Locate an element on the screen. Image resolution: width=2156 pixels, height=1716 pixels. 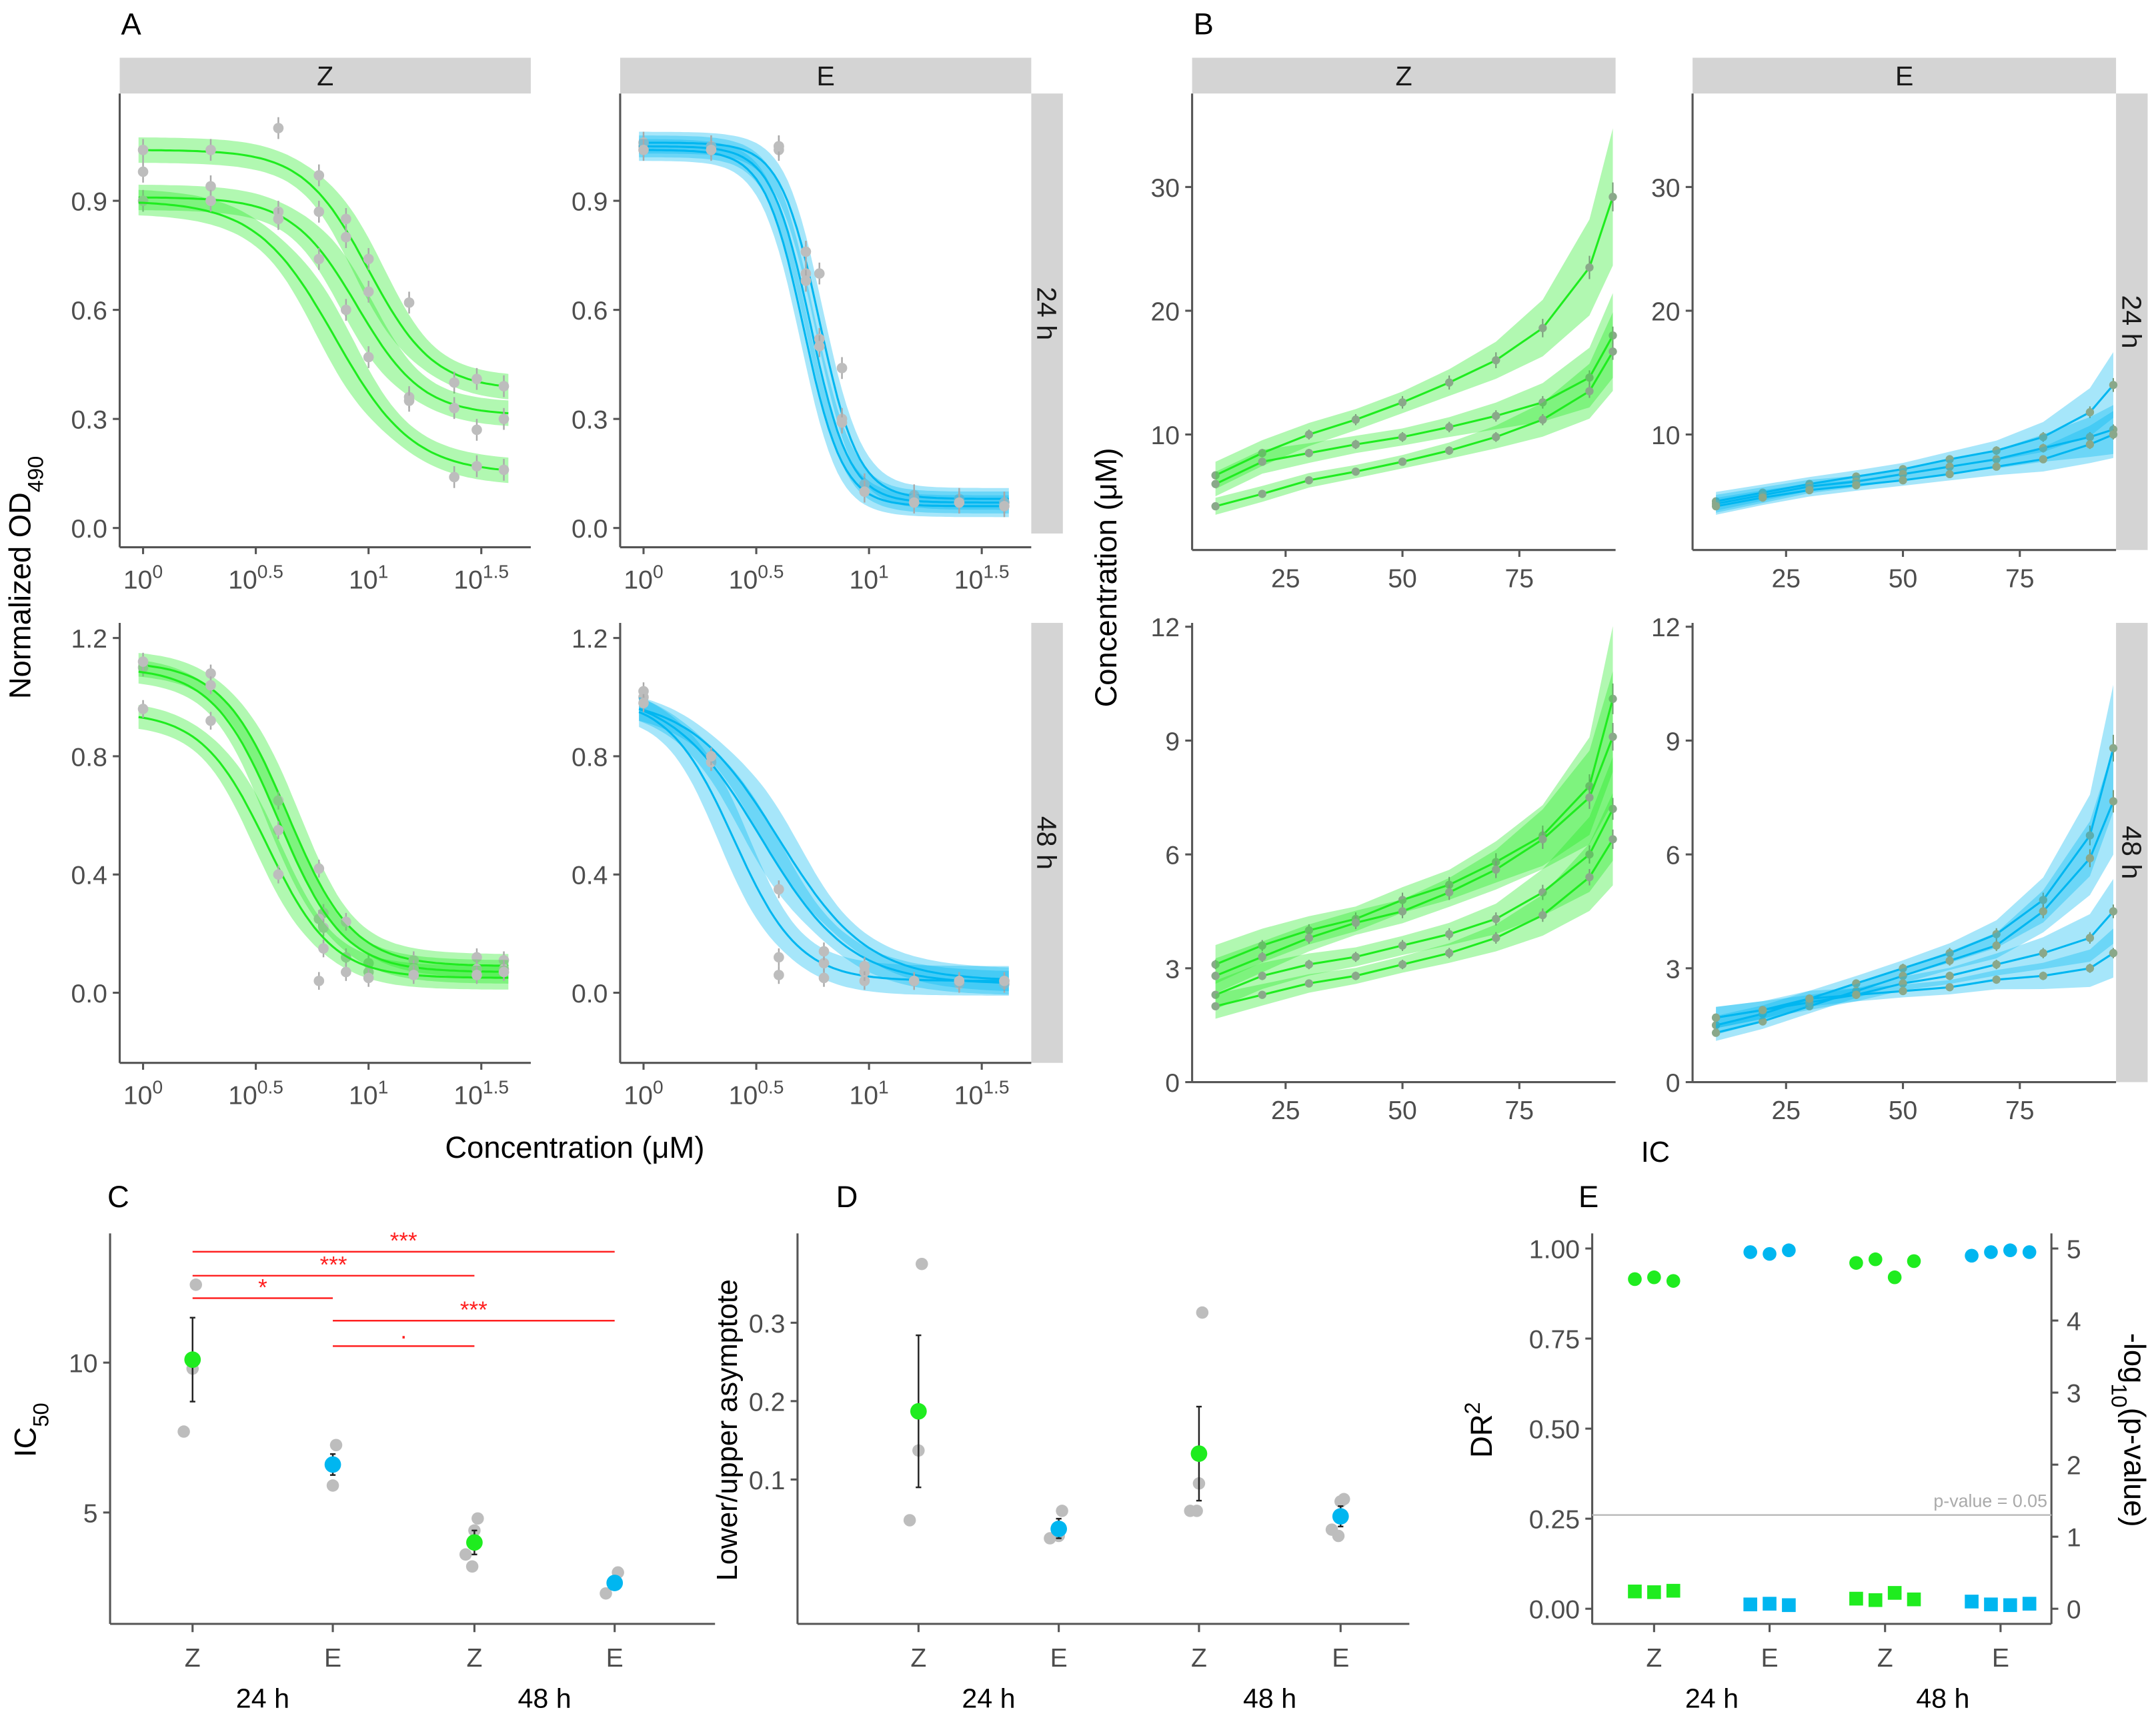
x-tick-label-part: 0.5 is located at coordinates (270, 571).